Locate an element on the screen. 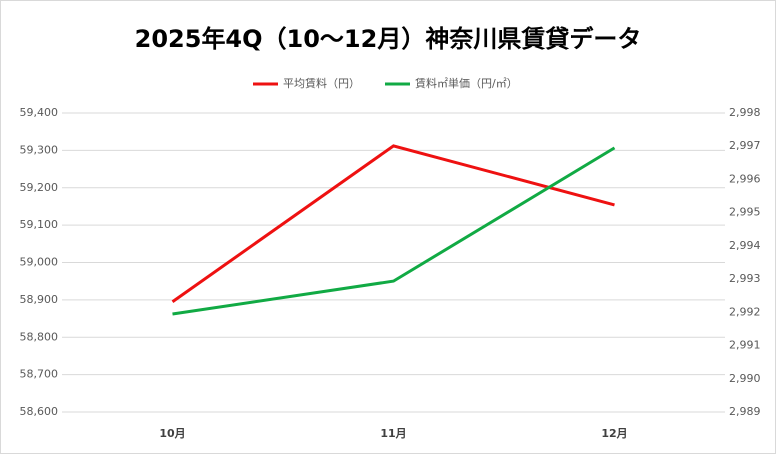  x-tick-label: 12月 is located at coordinates (614, 433).